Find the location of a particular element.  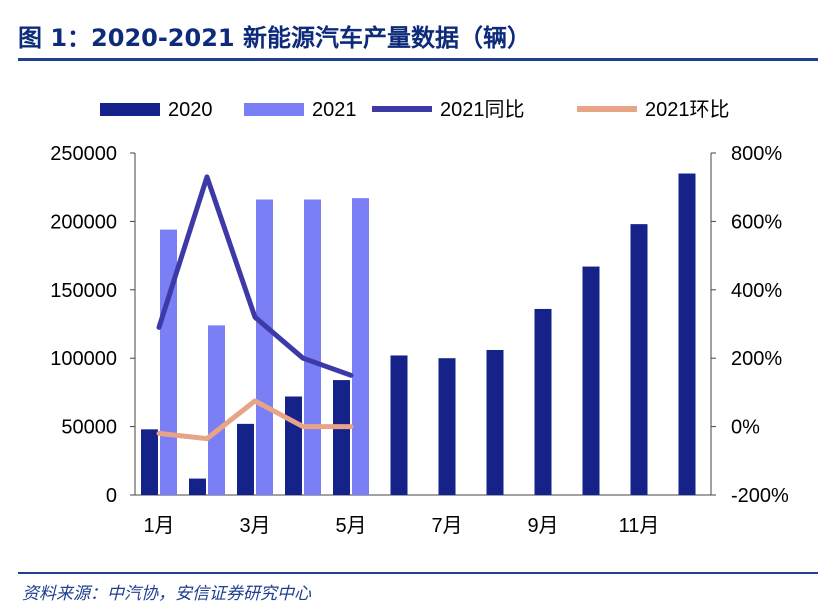

title-divider is located at coordinates (418, 59).